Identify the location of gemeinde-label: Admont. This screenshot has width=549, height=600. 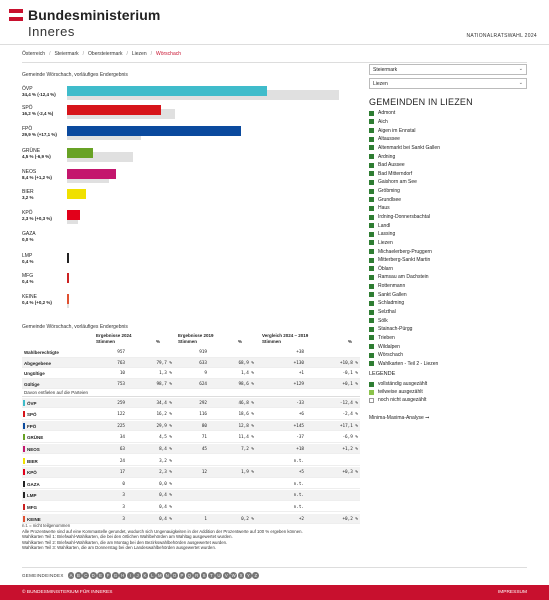
(387, 113).